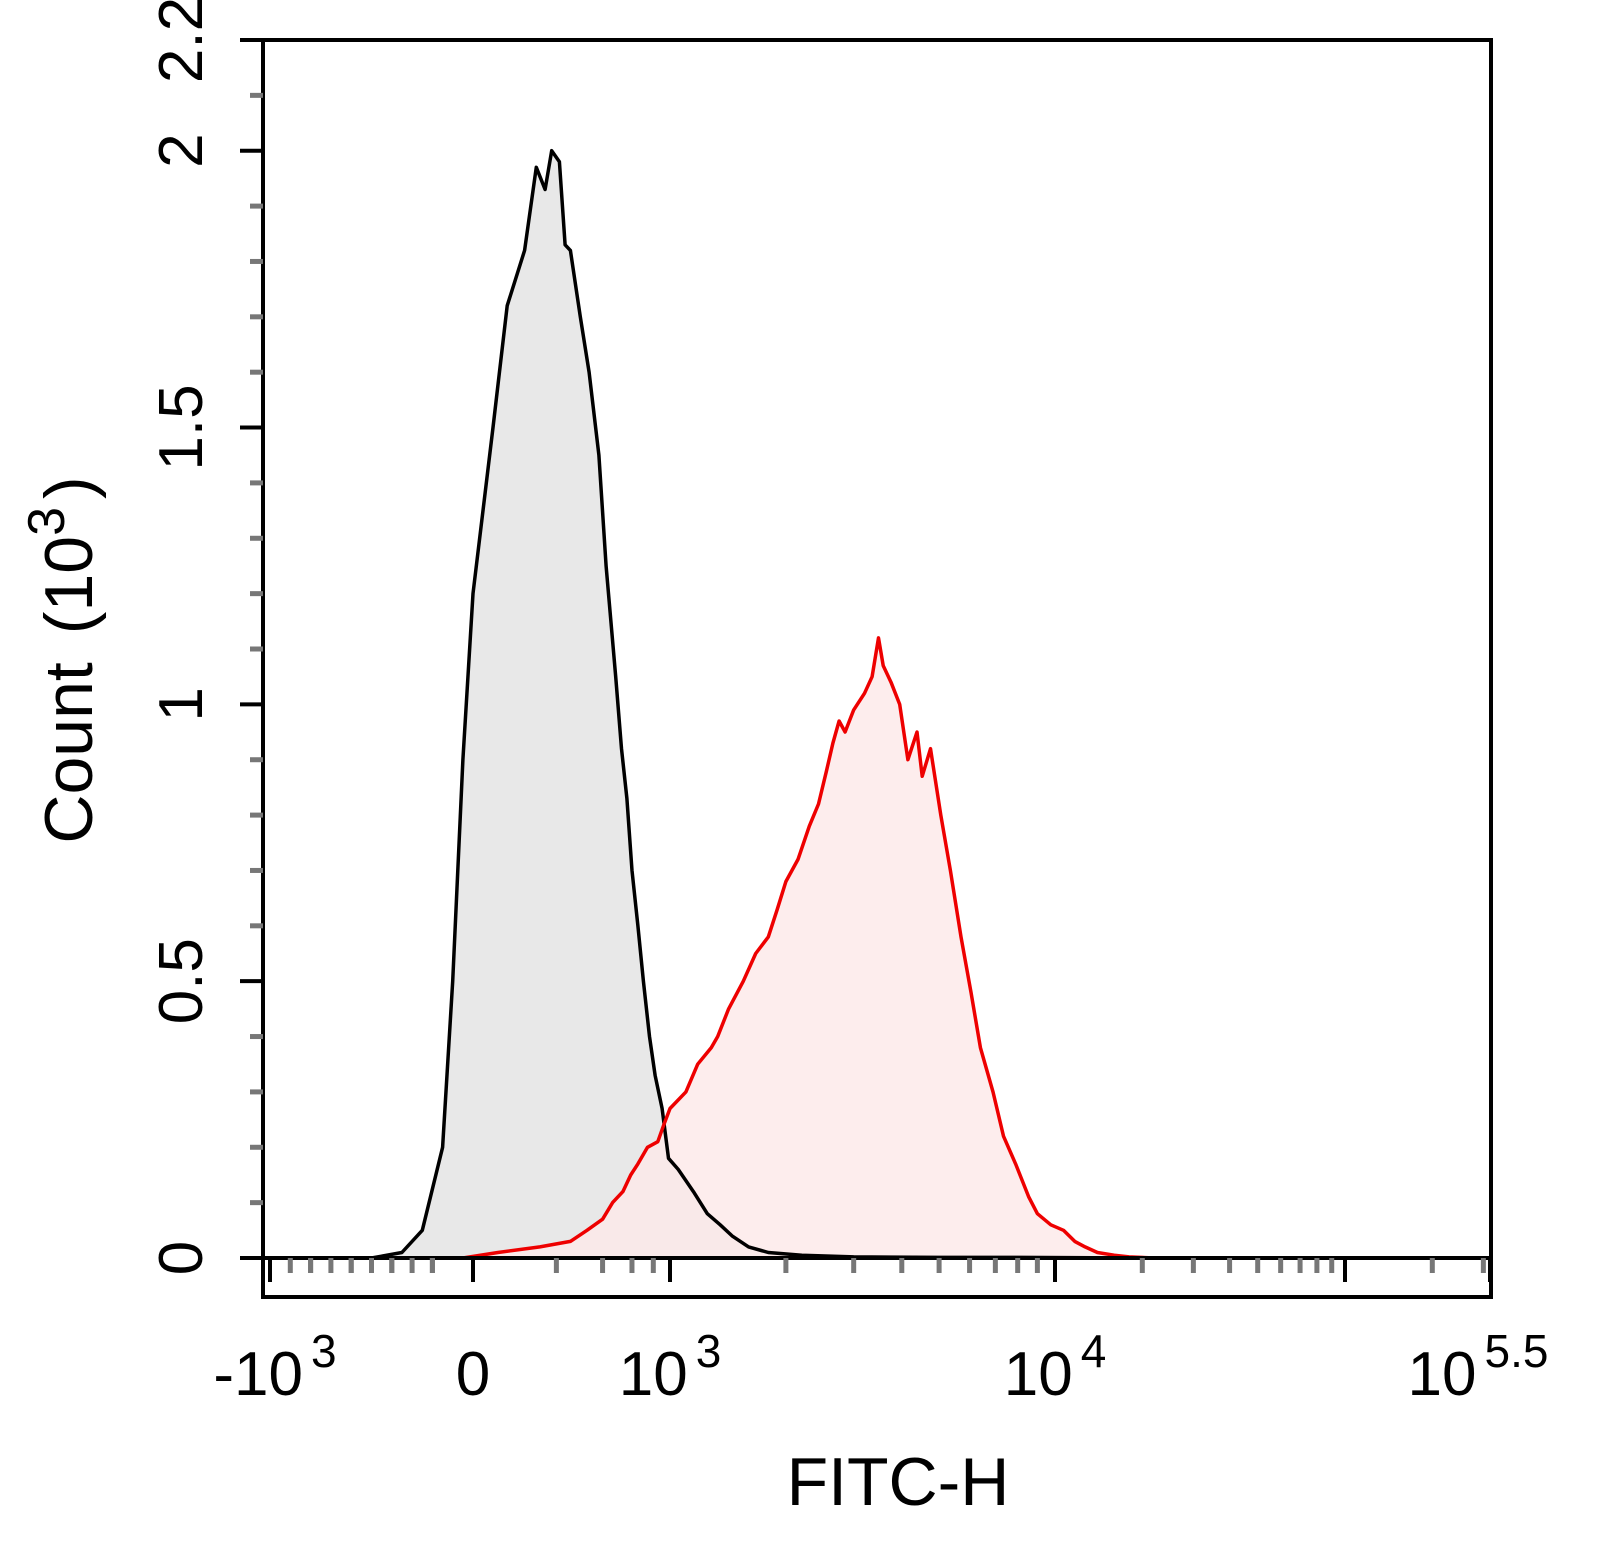  Describe the element at coordinates (47, 521) in the screenshot. I see `y-axis-title-unit-exponent: 3` at that location.